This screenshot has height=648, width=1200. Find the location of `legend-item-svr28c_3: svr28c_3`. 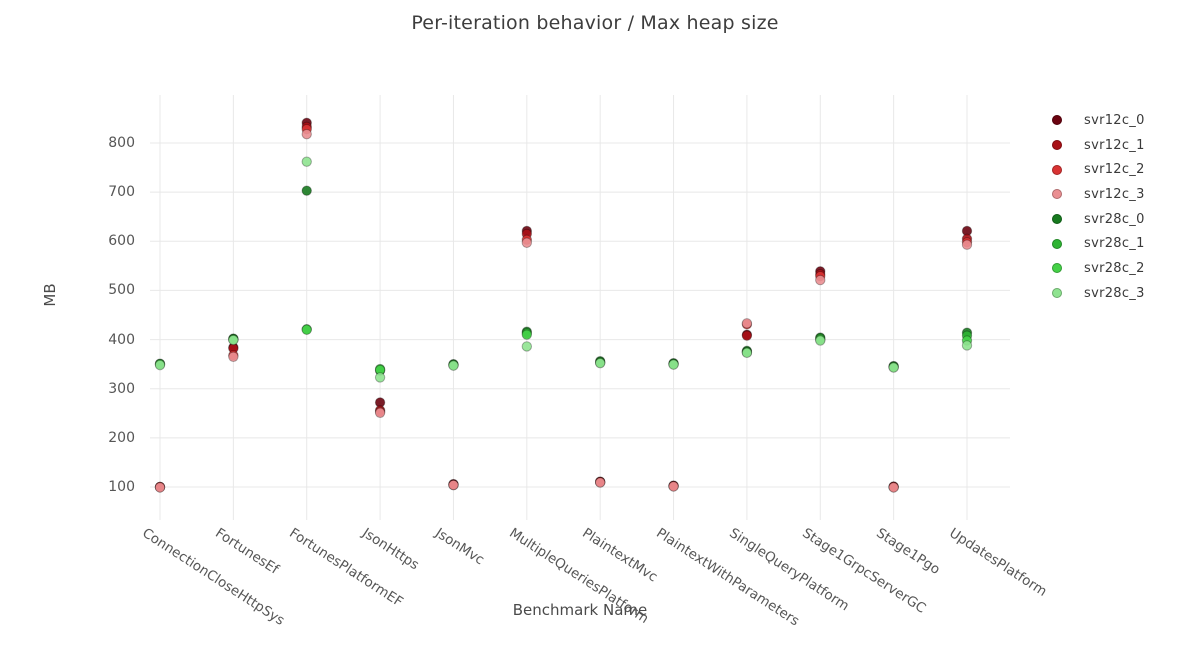

legend-item-svr28c_3: svr28c_3 is located at coordinates (1098, 293).